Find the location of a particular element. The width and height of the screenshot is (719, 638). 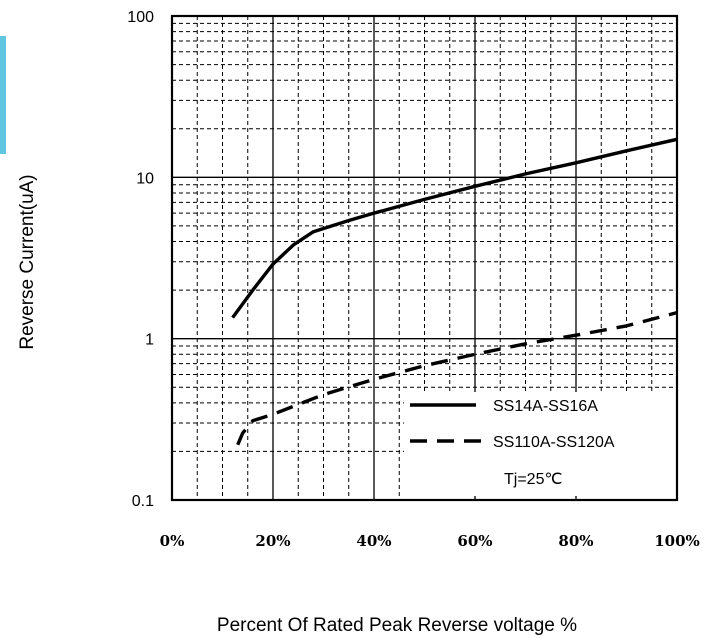

x-tick-labels: 0% 20% 40% 60% 80% 100% is located at coordinates (430, 541).